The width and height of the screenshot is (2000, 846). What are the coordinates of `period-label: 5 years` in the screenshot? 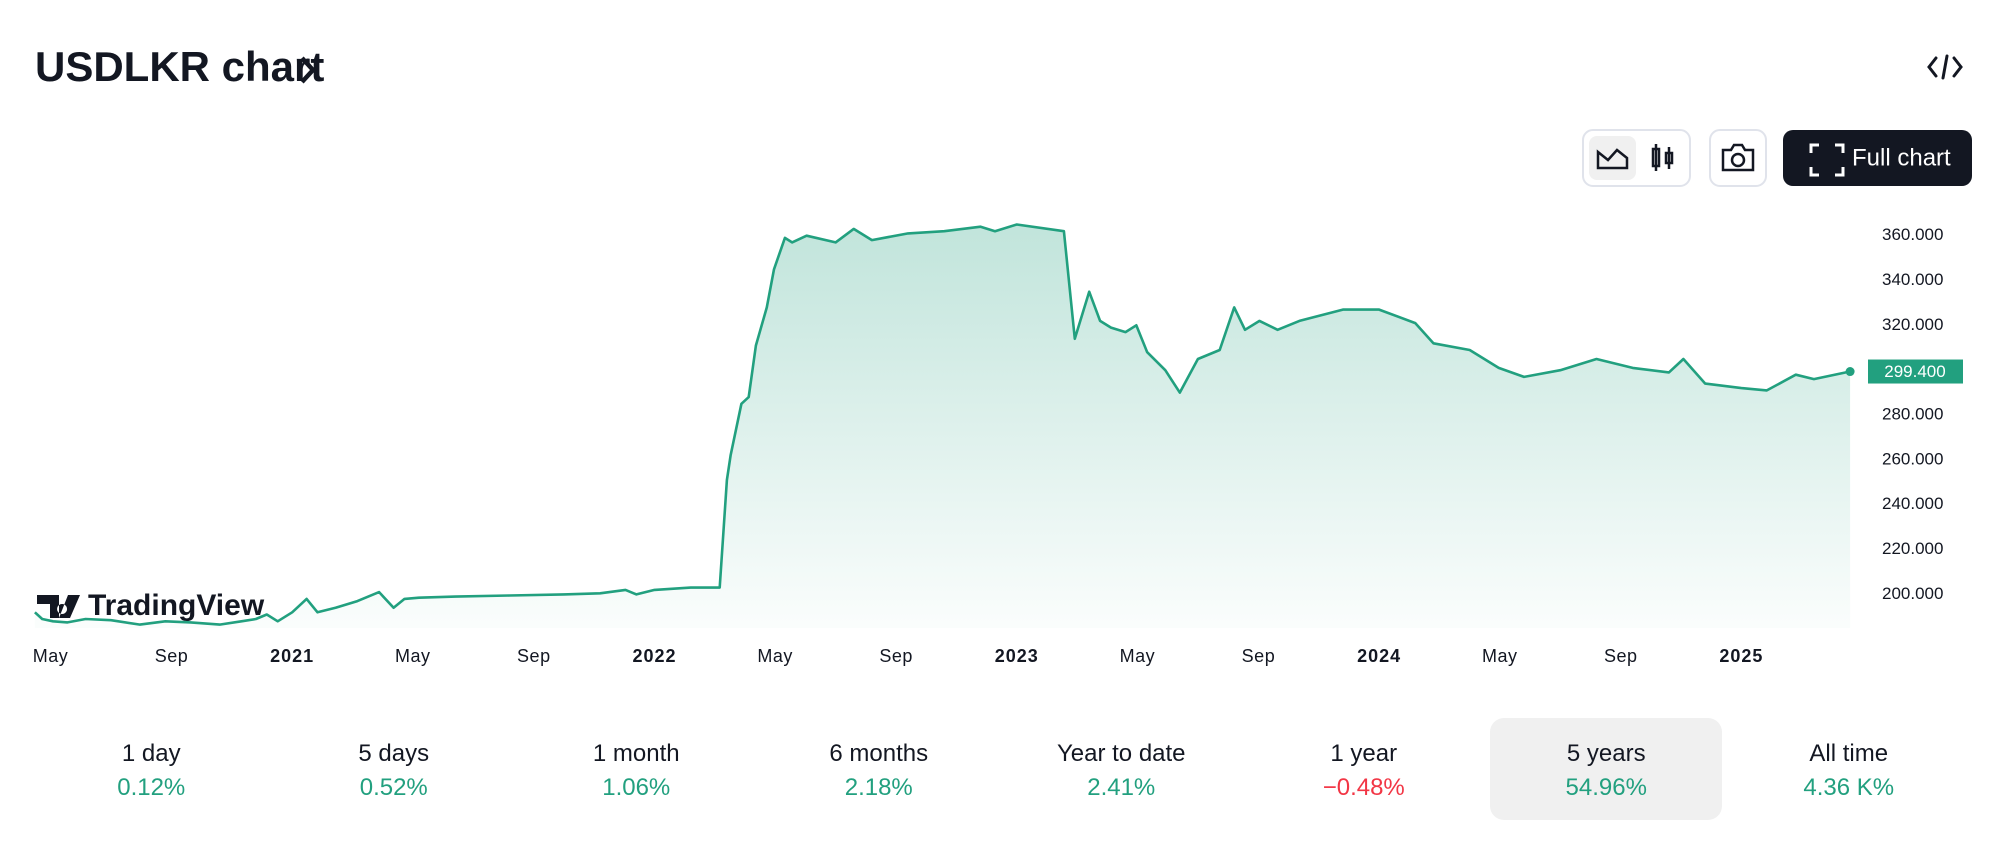 It's located at (1606, 753).